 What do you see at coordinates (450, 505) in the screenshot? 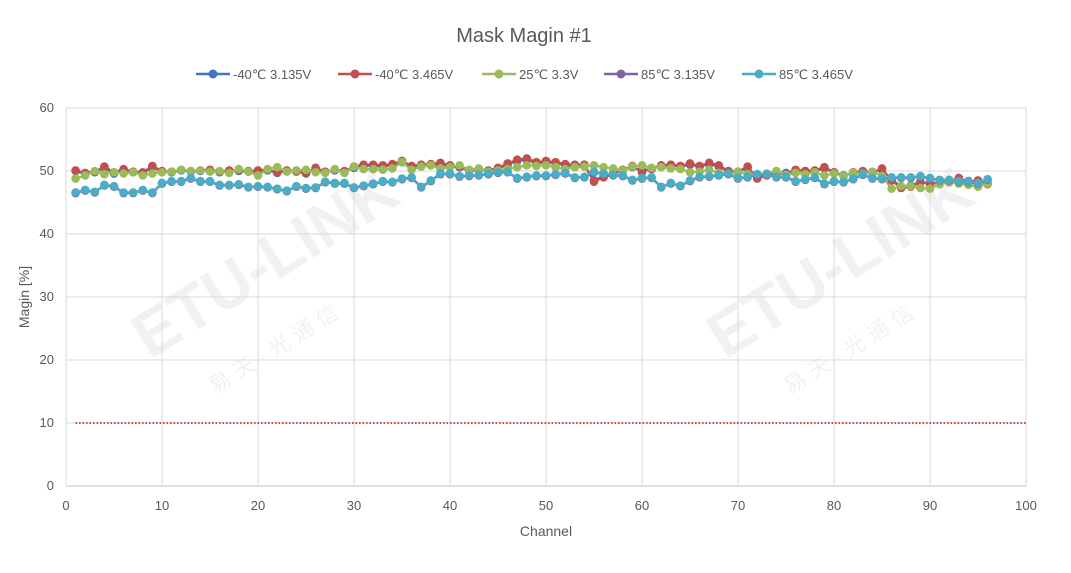
I see `x-tick-label: 40` at bounding box center [450, 505].